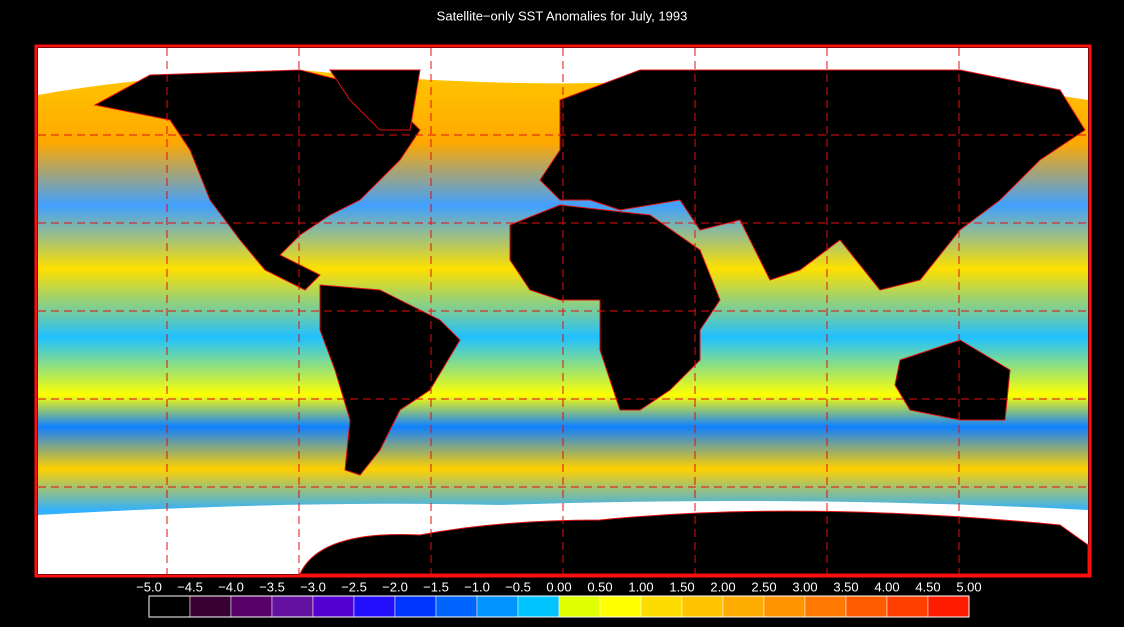  I want to click on colorbar-border, so click(559, 606).